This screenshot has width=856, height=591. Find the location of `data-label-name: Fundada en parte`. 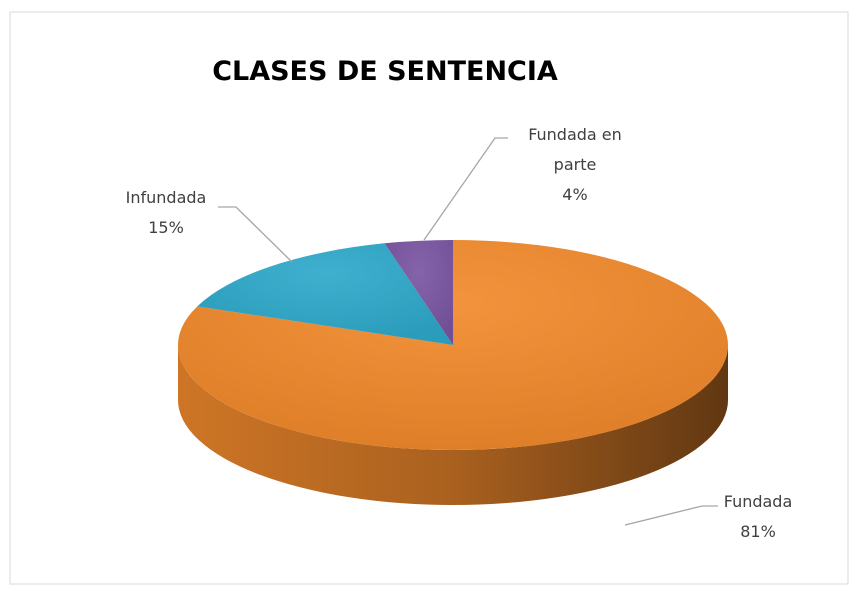

data-label-name: Fundada en parte is located at coordinates (575, 149).